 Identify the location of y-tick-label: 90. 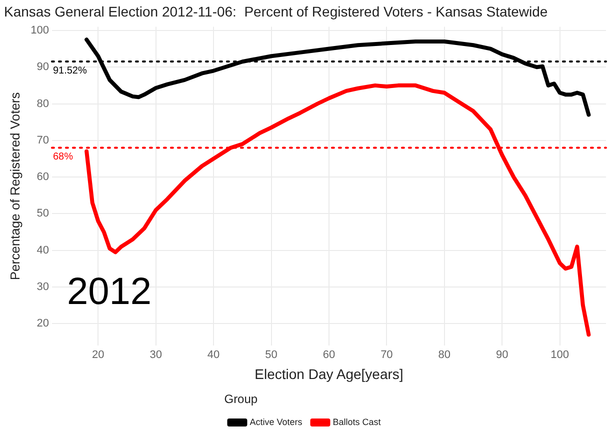
(42, 67).